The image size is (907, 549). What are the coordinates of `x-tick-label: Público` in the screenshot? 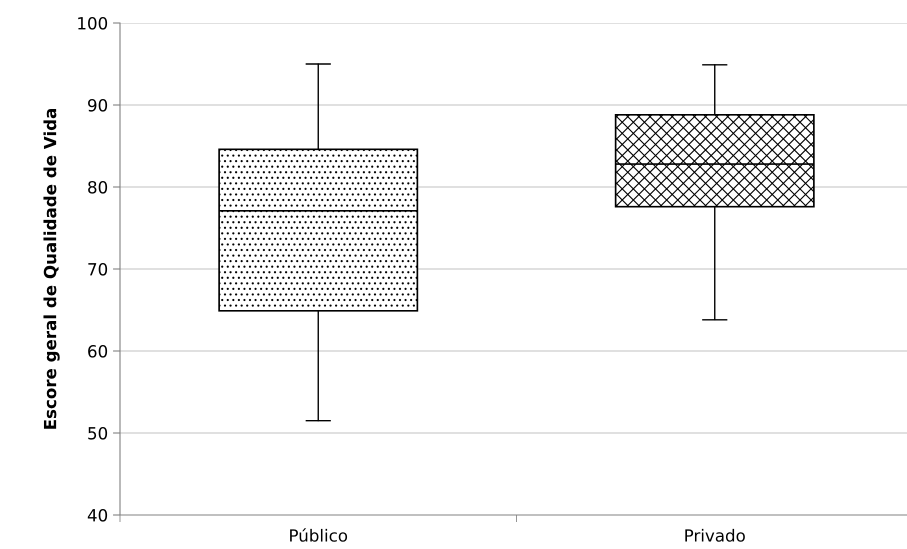 It's located at (319, 535).